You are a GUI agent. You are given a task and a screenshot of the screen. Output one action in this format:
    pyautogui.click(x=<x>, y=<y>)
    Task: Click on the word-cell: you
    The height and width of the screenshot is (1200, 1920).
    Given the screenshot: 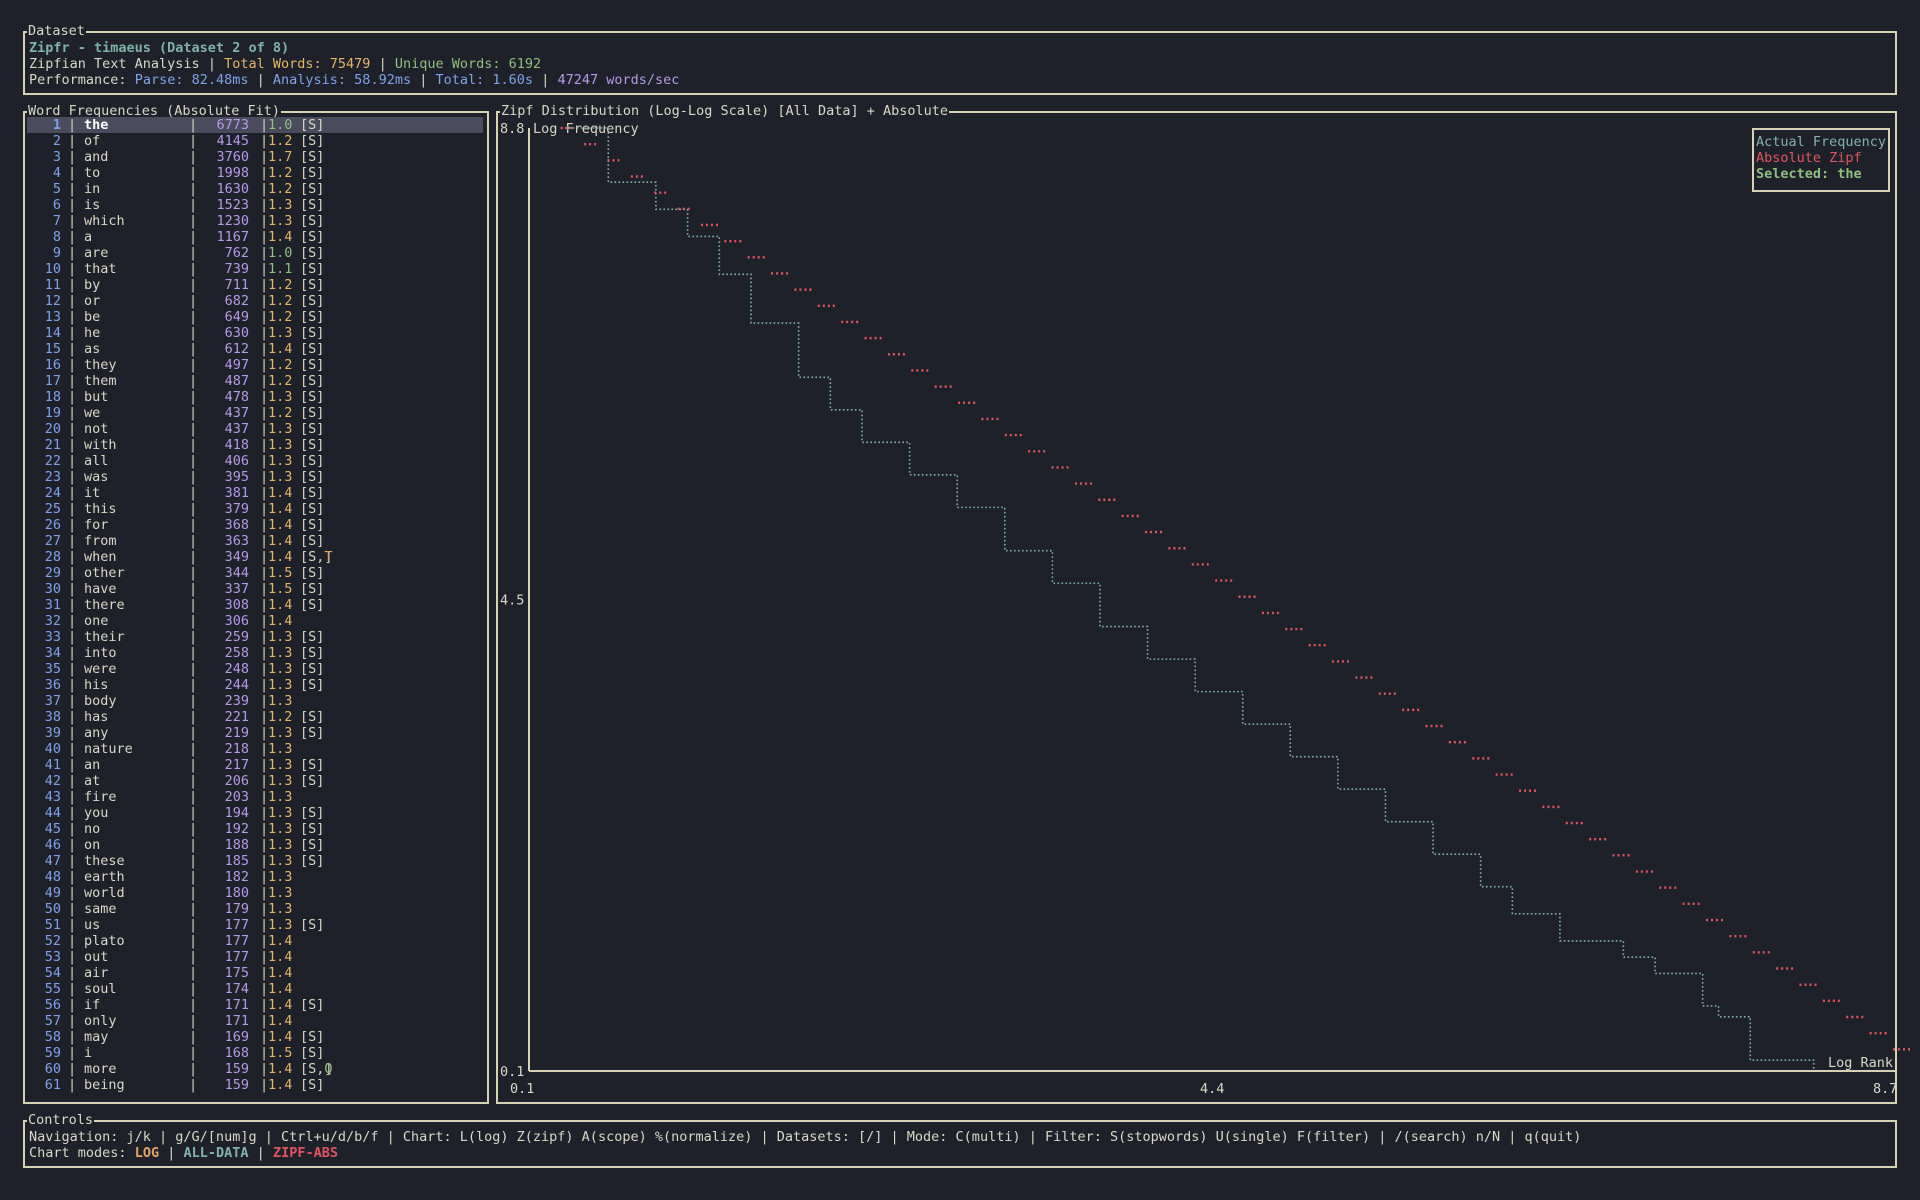 What is the action you would take?
    pyautogui.click(x=96, y=813)
    